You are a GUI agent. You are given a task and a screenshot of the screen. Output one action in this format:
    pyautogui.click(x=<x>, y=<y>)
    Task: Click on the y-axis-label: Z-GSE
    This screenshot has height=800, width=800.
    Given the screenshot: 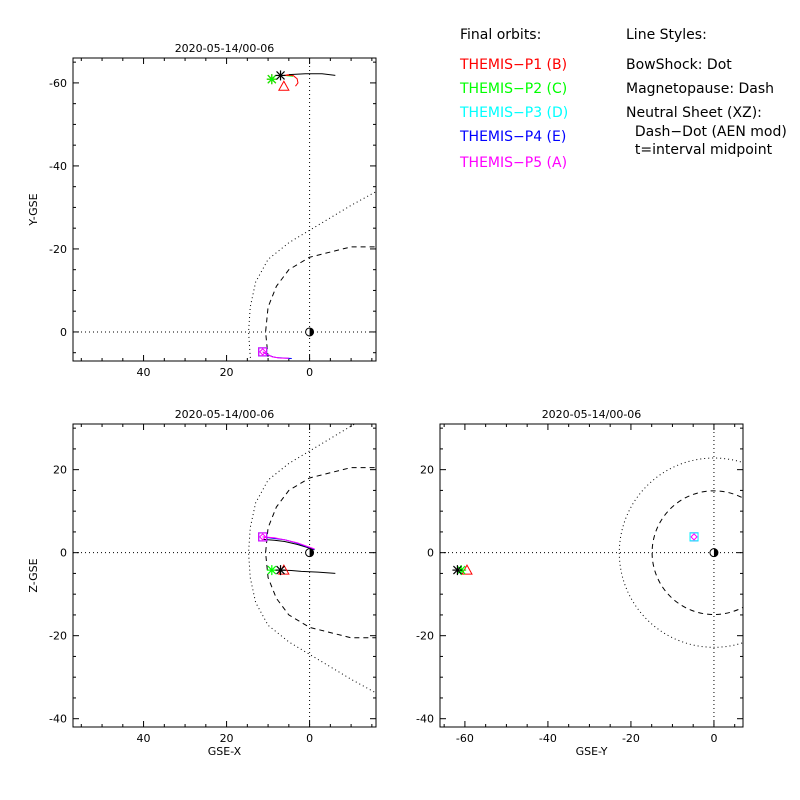 What is the action you would take?
    pyautogui.click(x=33, y=575)
    